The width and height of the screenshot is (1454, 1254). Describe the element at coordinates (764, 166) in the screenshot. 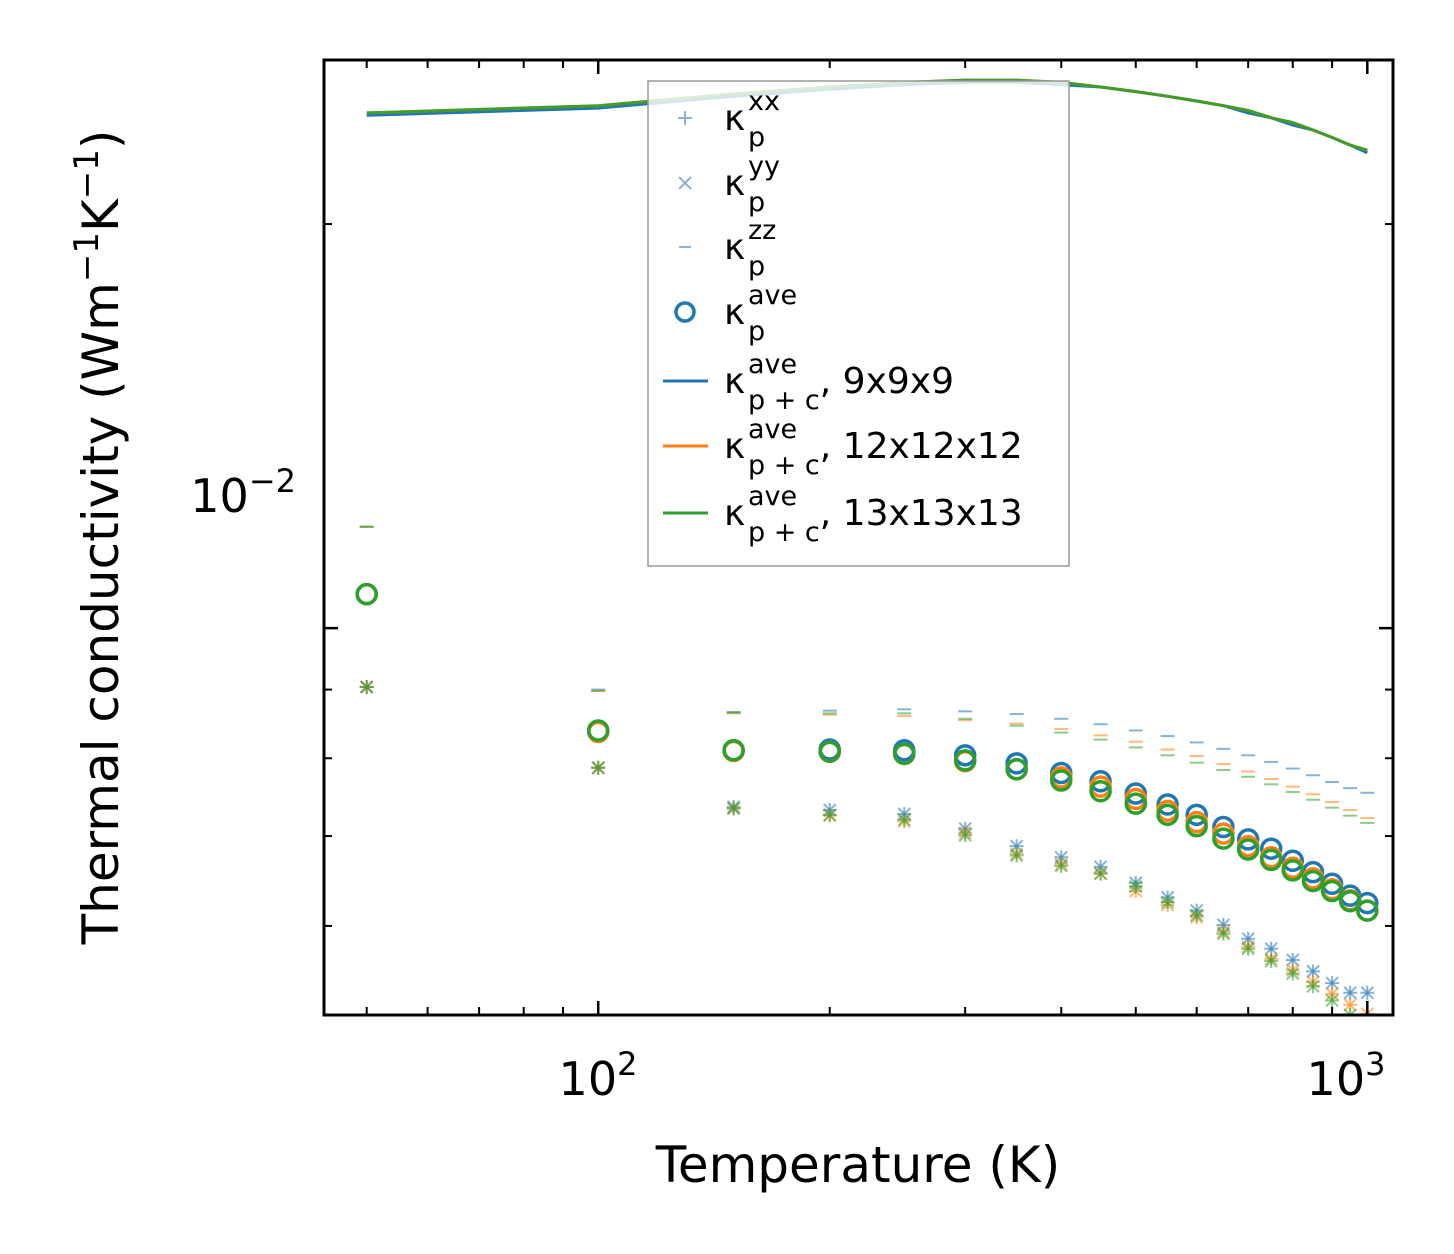

I see `legend-sup: yy` at that location.